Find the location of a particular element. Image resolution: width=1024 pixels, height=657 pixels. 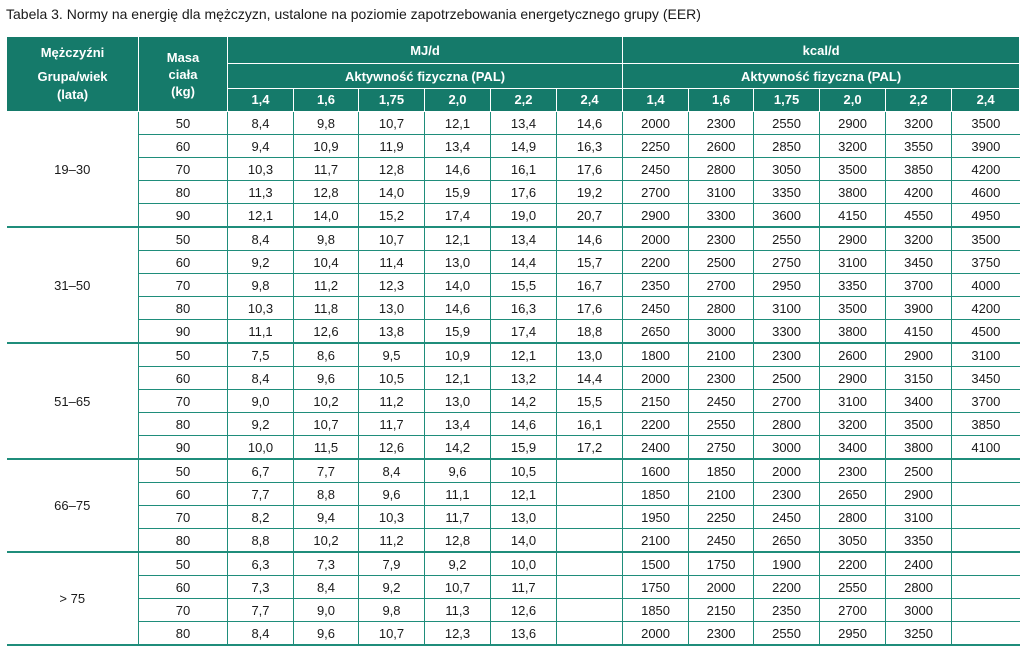

mass-label-line1: Masa is located at coordinates (183, 57).